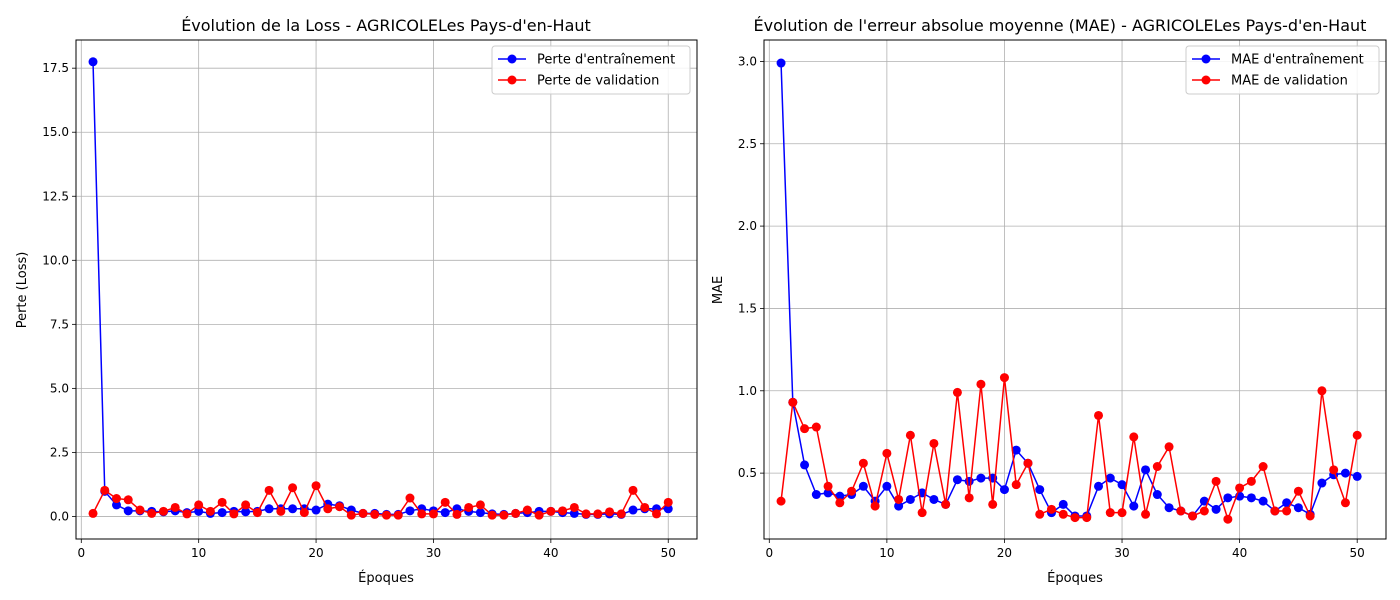 The height and width of the screenshot is (600, 1400). I want to click on mae-legend-validation-label: MAE de validation, so click(1289, 81).